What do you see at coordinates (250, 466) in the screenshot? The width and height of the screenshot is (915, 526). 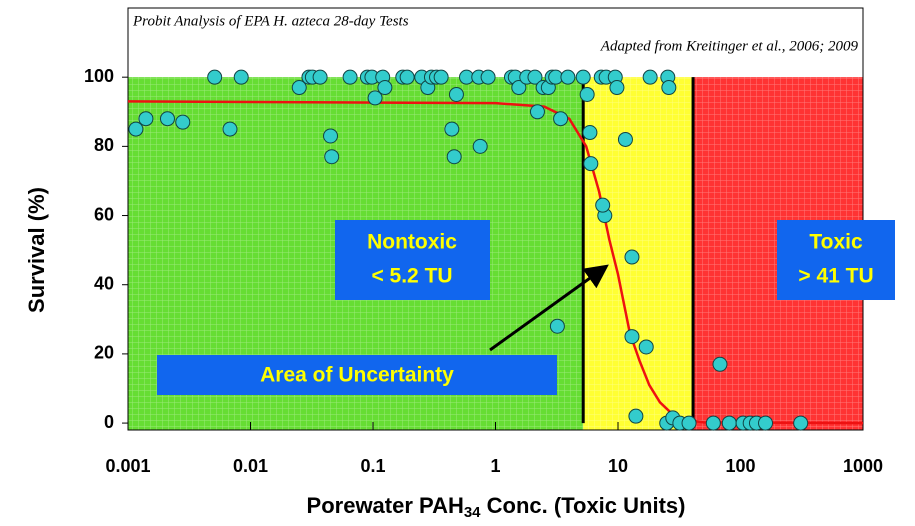 I see `x-tick-label: 0.01` at bounding box center [250, 466].